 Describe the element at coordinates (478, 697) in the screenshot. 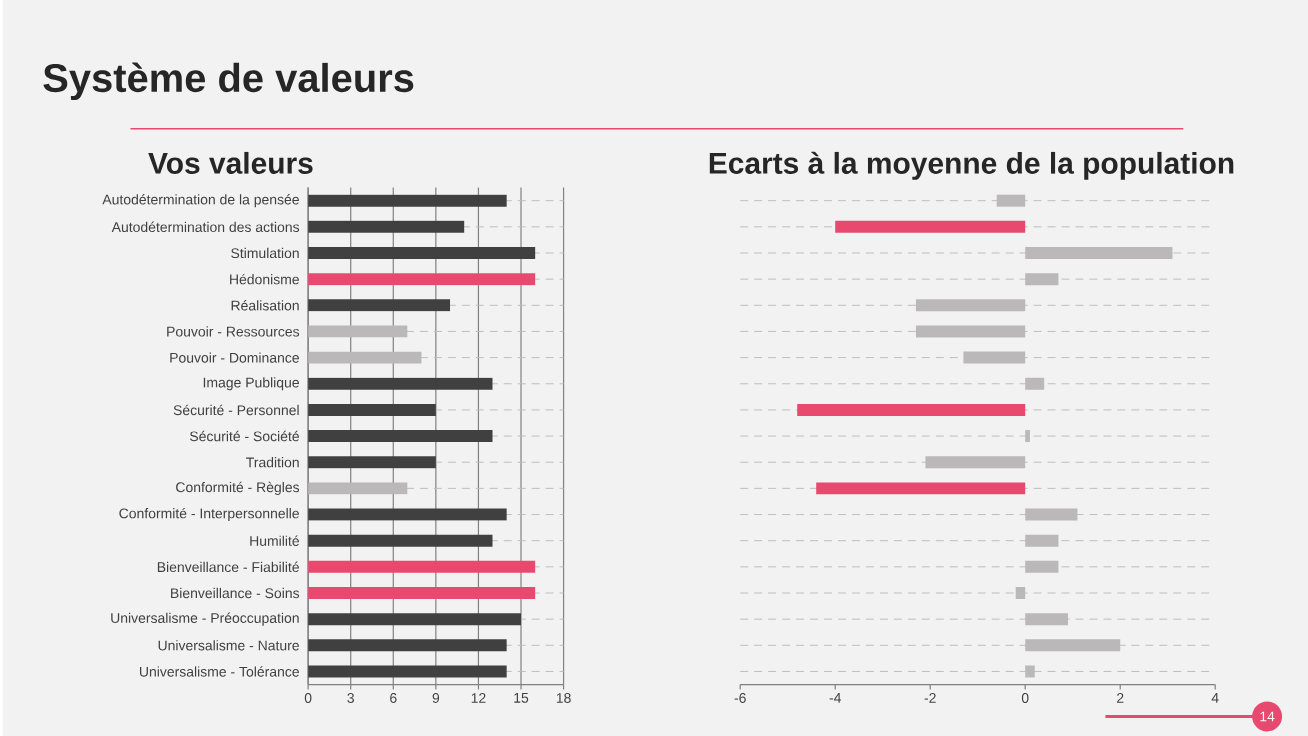

I see `x-tick-label: 12` at that location.